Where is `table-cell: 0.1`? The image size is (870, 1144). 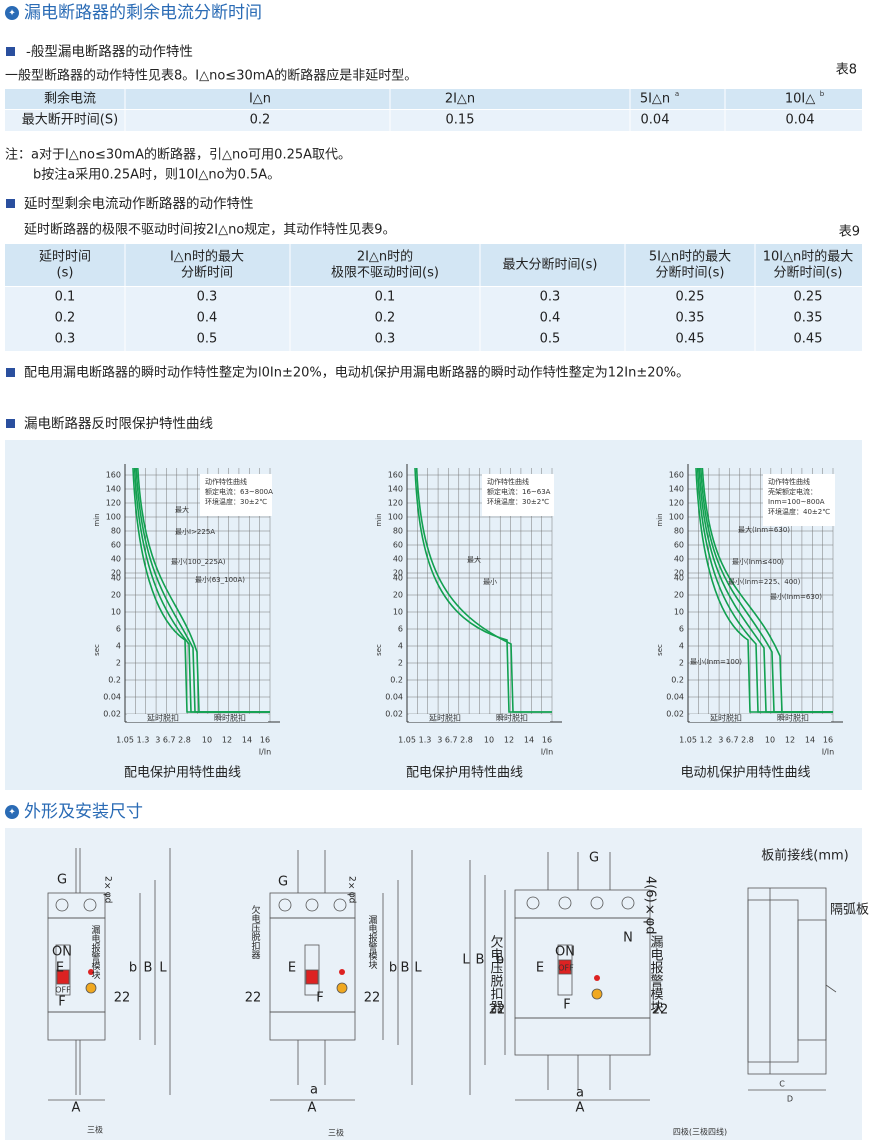 table-cell: 0.1 is located at coordinates (385, 297).